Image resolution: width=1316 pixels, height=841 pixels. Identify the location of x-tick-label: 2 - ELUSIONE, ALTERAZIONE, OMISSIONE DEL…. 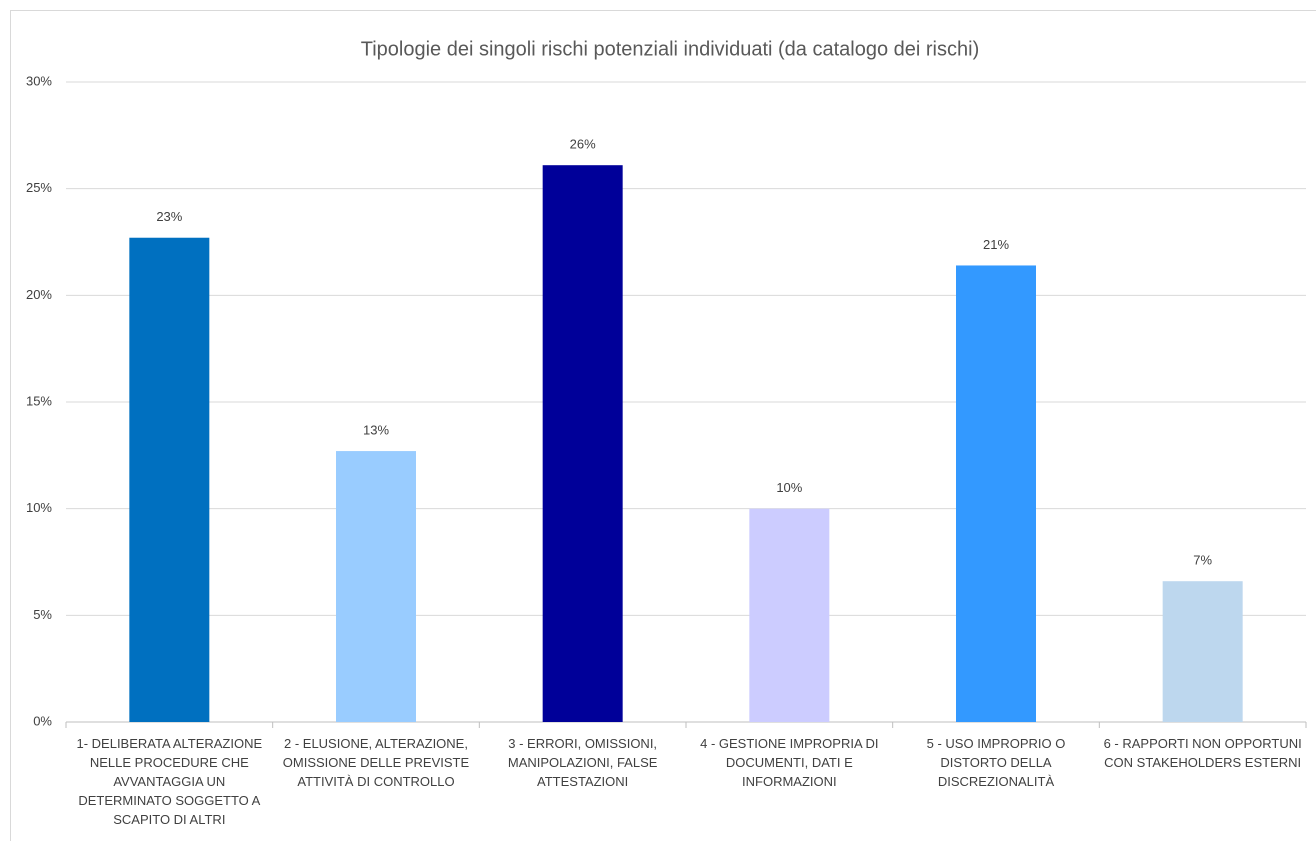
(376, 762).